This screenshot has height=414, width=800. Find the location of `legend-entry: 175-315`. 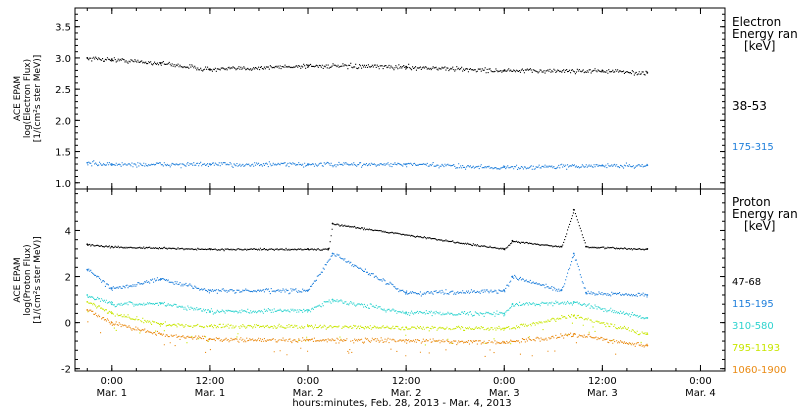

legend-entry: 175-315 is located at coordinates (753, 147).